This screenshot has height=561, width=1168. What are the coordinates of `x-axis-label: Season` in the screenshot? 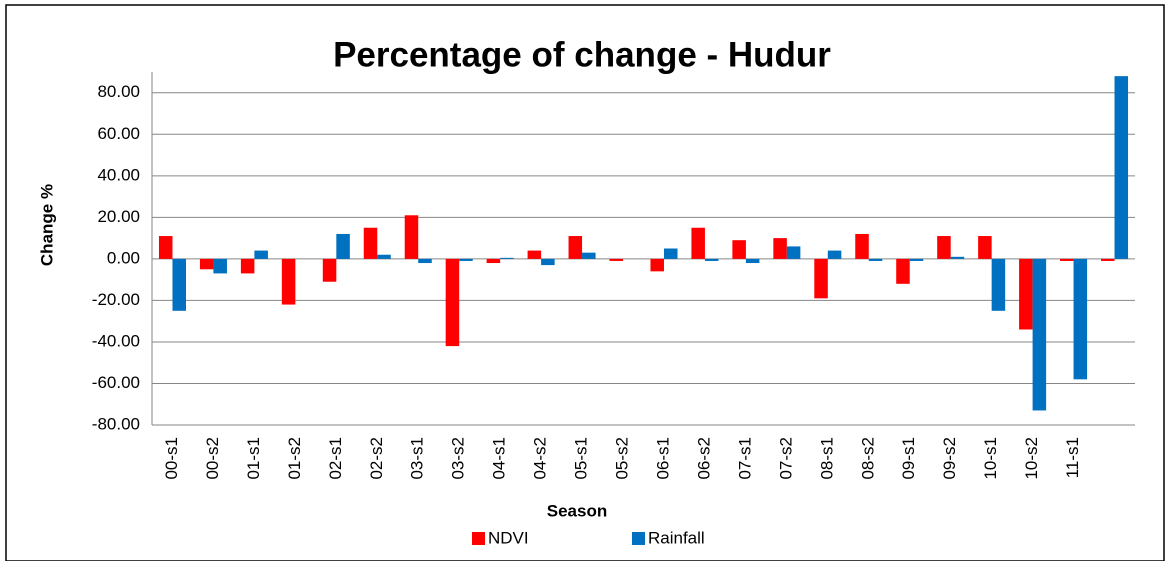 It's located at (577, 510).